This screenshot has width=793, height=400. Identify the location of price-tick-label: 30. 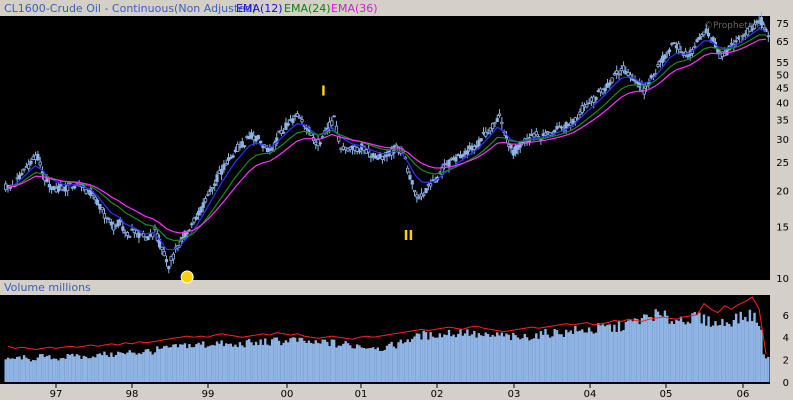
(782, 140).